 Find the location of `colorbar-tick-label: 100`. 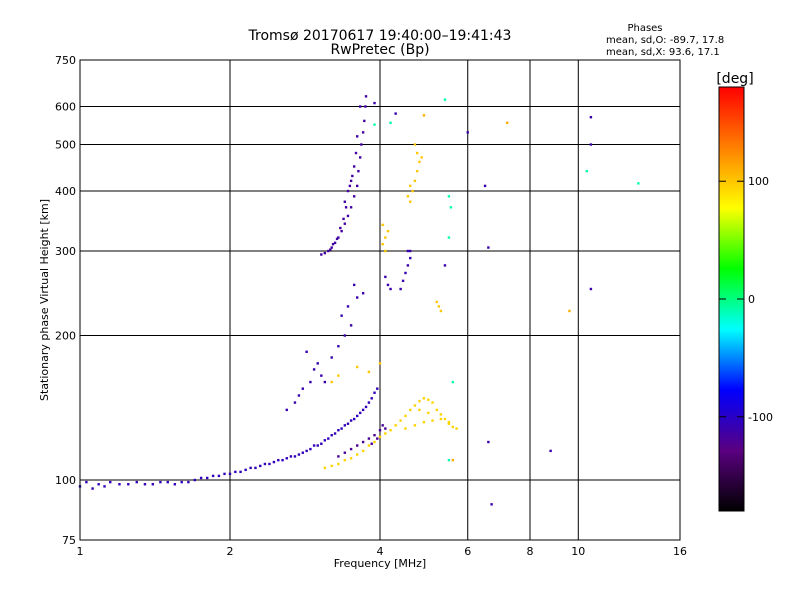

colorbar-tick-label: 100 is located at coordinates (758, 181).